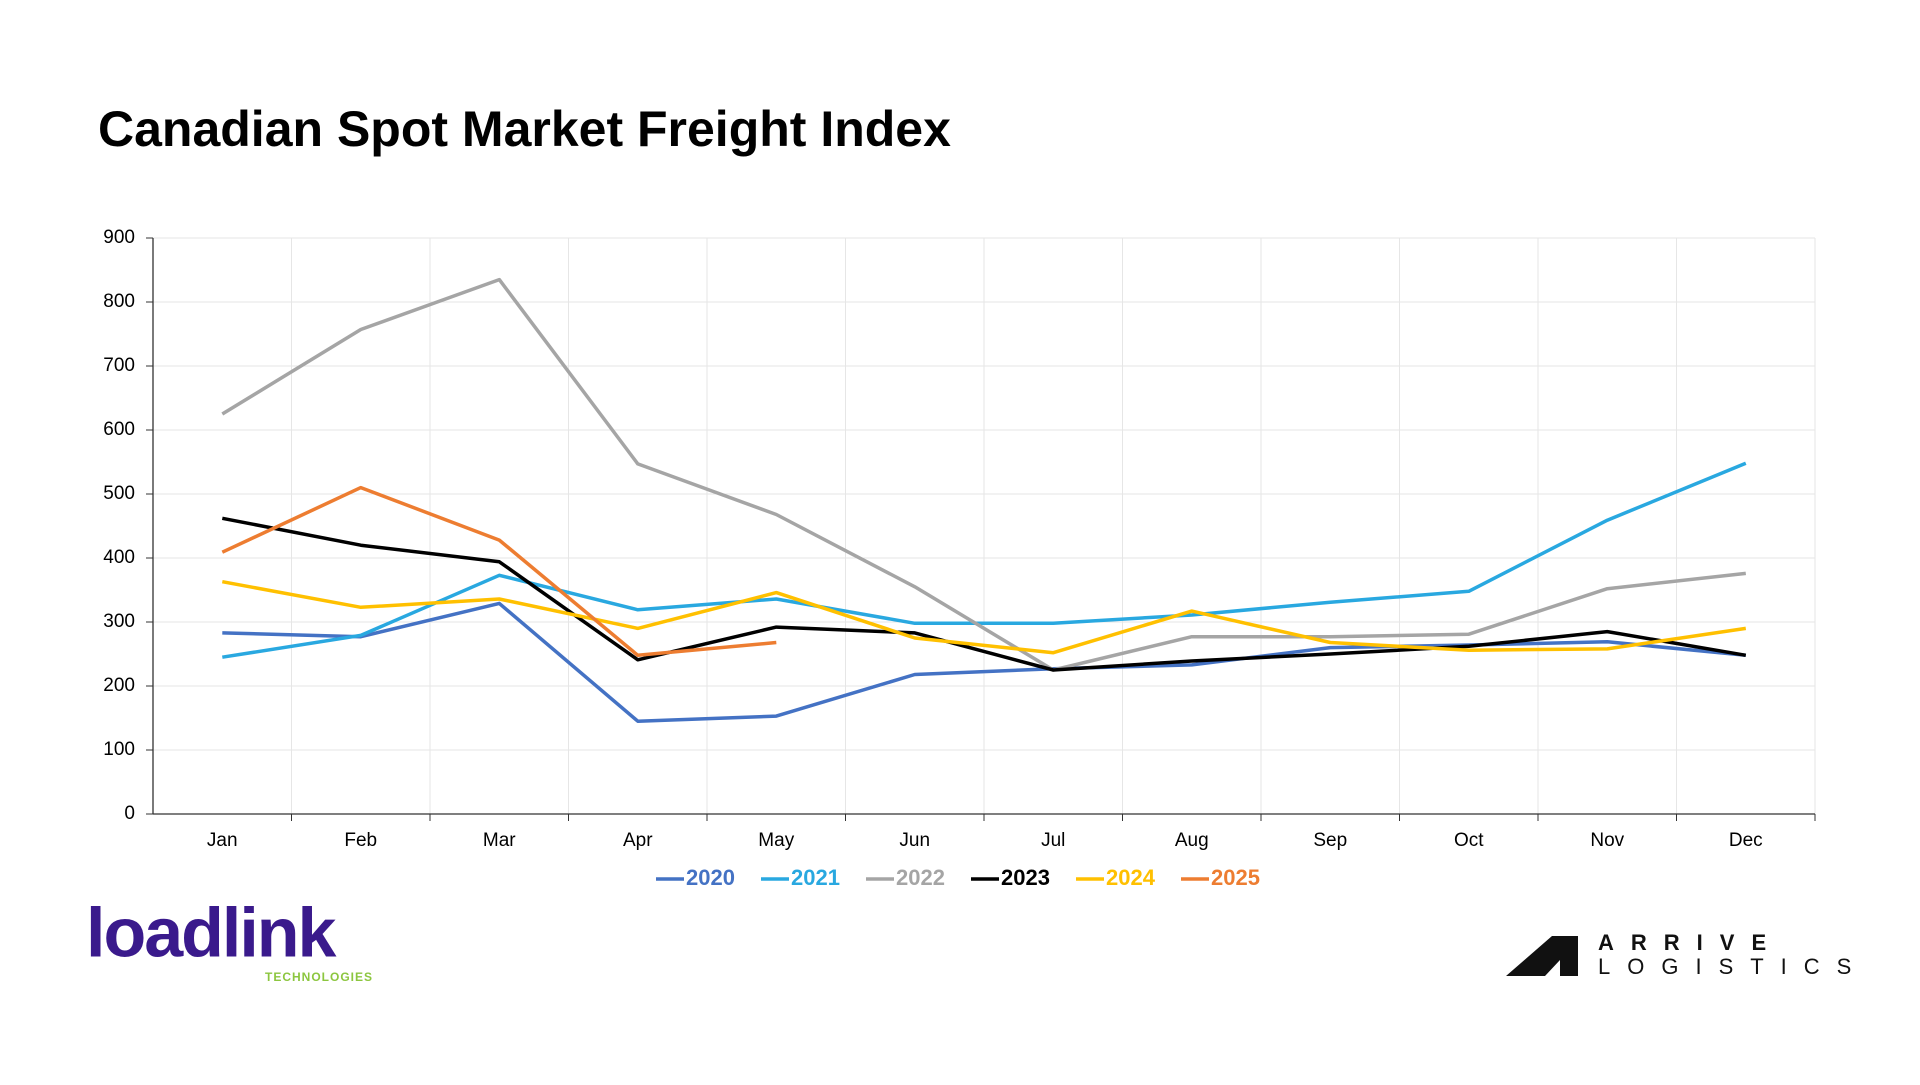  Describe the element at coordinates (119, 429) in the screenshot. I see `y-tick-label: 600` at that location.